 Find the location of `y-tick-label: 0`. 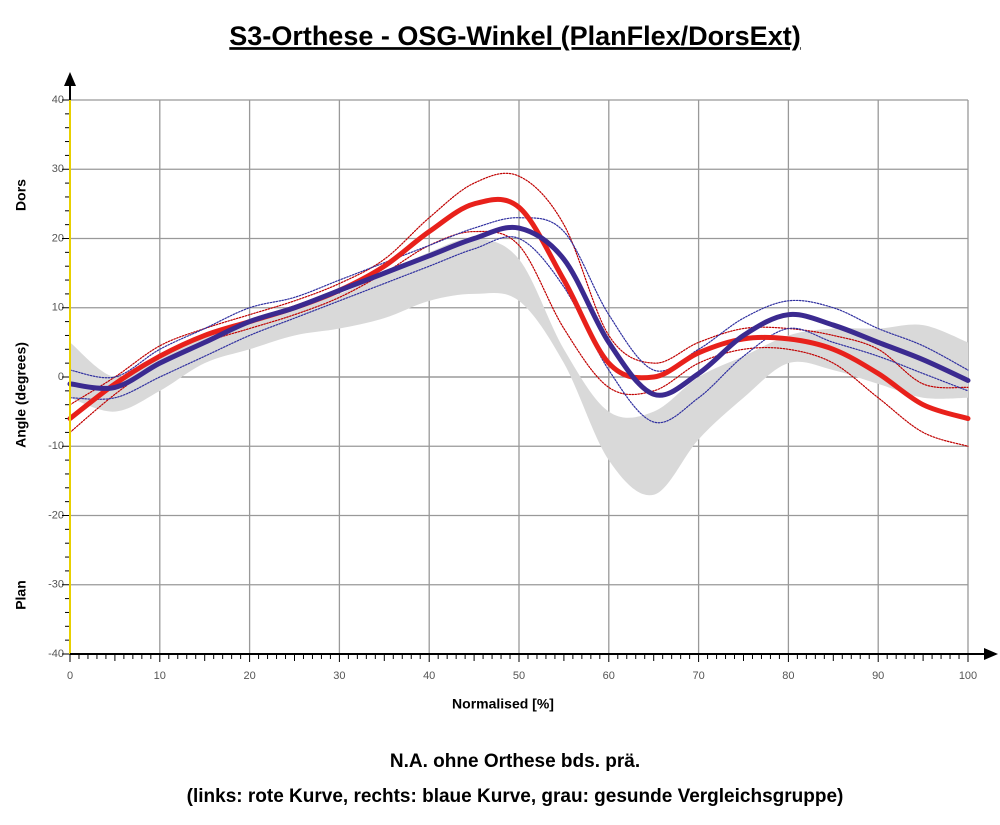

y-tick-label: 0 is located at coordinates (61, 377).